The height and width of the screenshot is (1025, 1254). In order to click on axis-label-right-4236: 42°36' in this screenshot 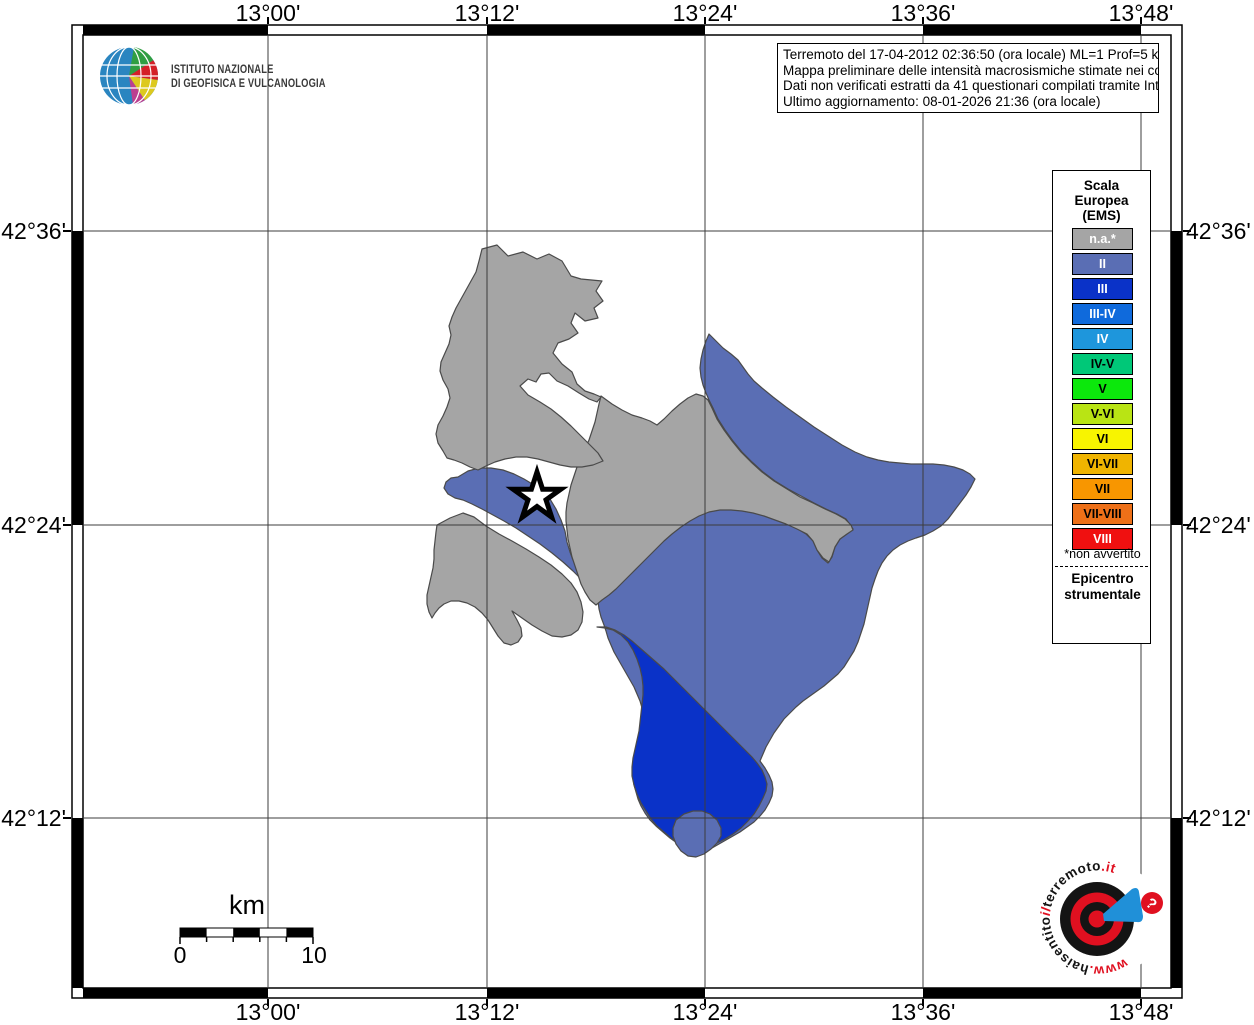, I will do `click(1218, 231)`.